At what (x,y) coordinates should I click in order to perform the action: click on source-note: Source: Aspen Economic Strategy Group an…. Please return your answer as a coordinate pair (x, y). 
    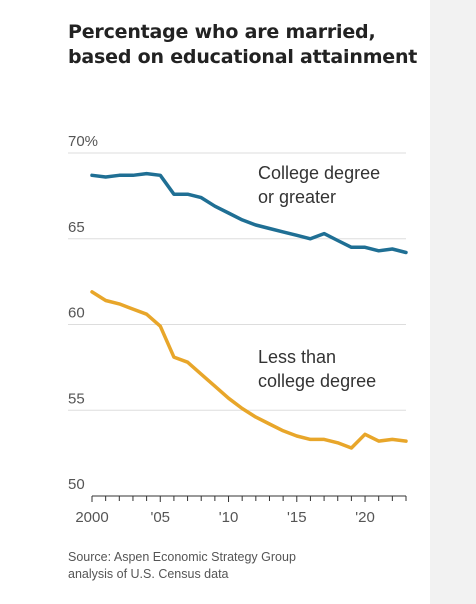
    Looking at the image, I should click on (233, 566).